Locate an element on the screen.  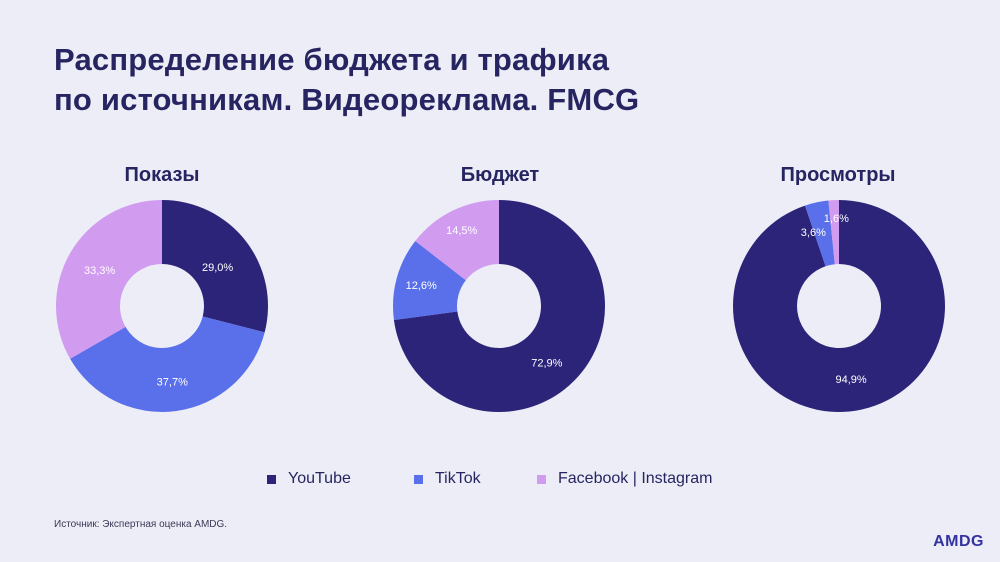
slice-label-youtube: 72,9% is located at coordinates (546, 364).